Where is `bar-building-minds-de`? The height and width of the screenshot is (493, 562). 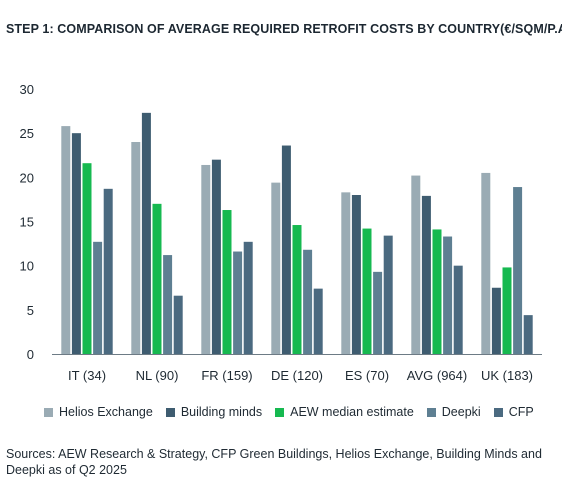 bar-building-minds-de is located at coordinates (286, 249).